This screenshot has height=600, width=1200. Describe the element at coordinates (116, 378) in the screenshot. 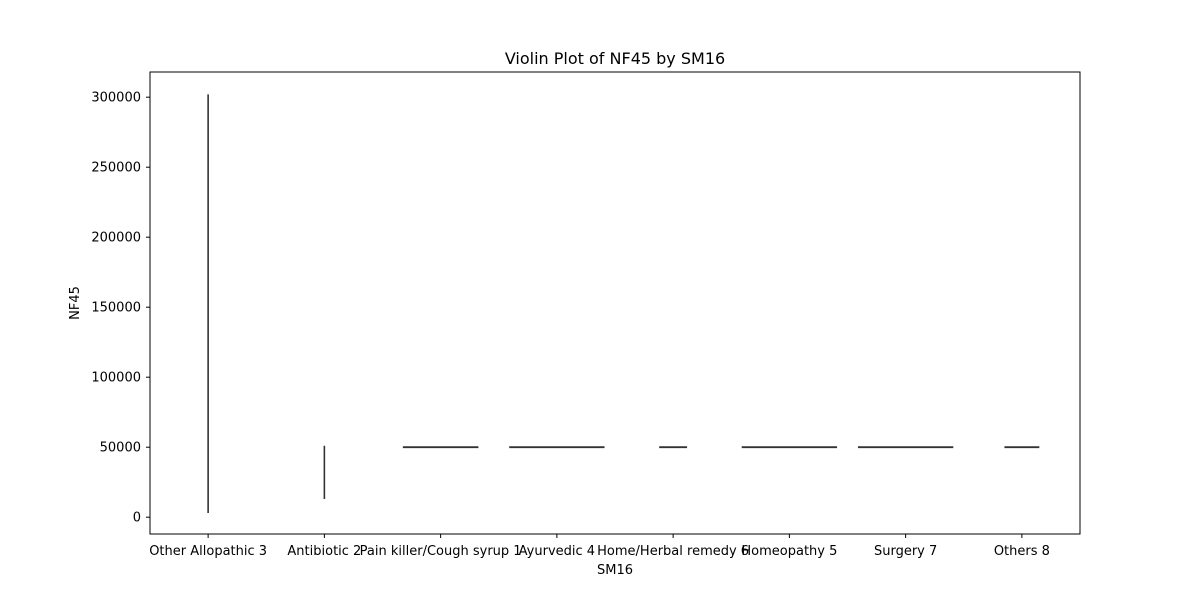

I see `y-tick-label: 100000` at that location.